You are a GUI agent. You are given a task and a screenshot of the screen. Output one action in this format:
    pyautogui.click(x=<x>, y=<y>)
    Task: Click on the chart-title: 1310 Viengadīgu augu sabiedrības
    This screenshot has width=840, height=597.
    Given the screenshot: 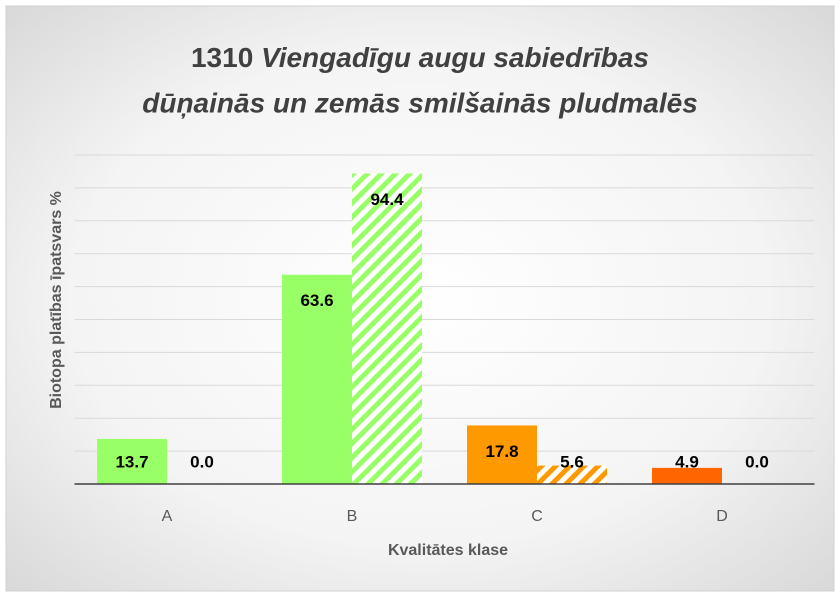 What is the action you would take?
    pyautogui.click(x=420, y=57)
    